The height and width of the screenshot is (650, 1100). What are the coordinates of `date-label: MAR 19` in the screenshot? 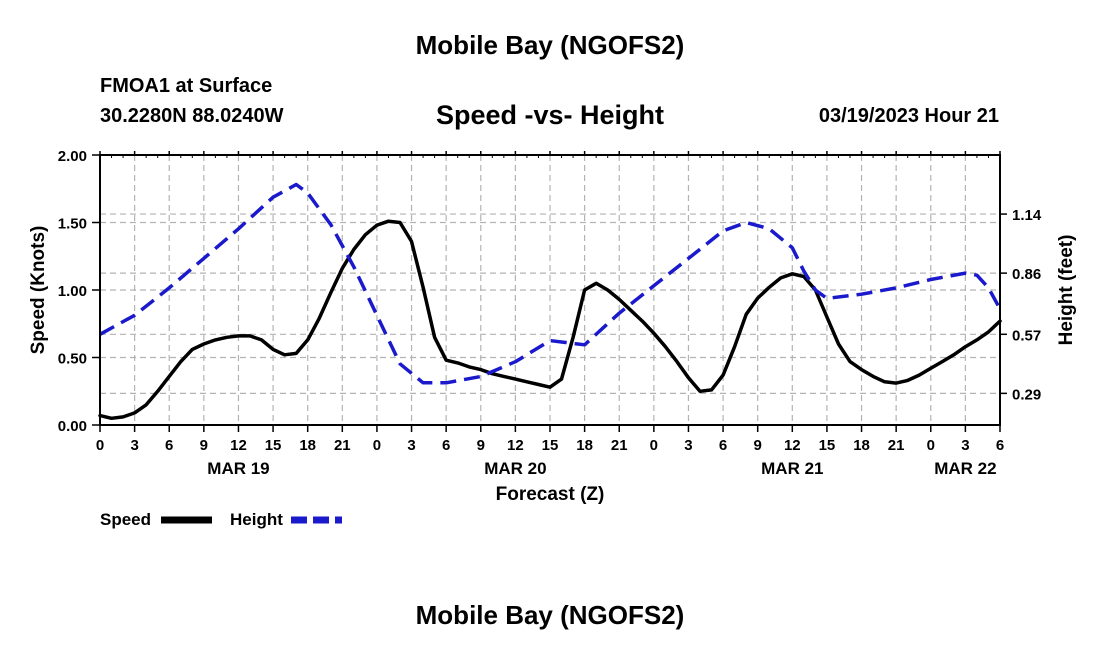 It's located at (238, 468).